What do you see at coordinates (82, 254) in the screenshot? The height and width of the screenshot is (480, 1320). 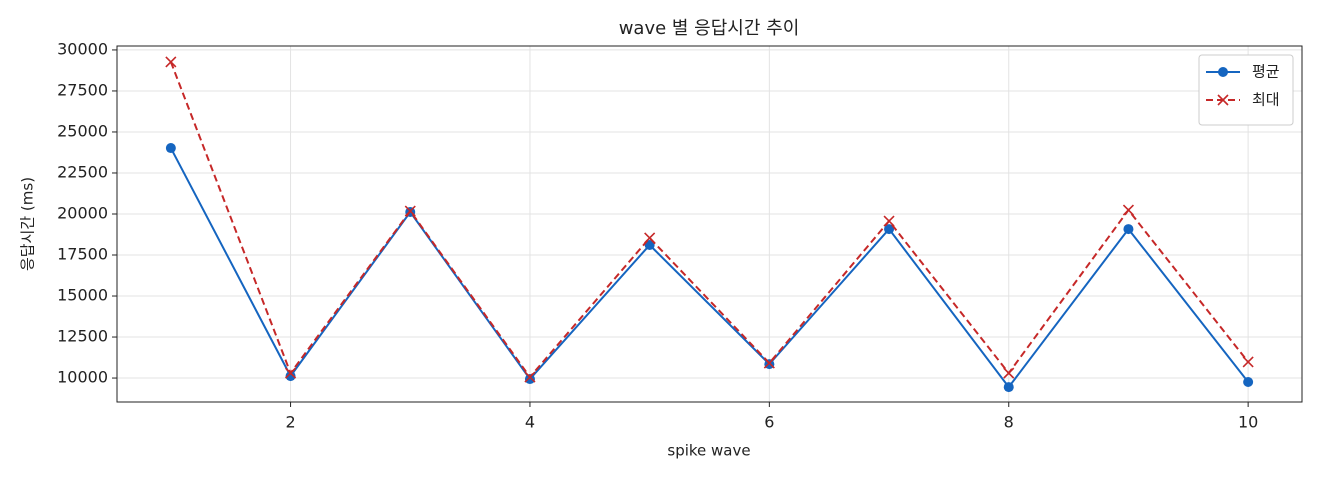 I see `y-tick-label: 17500` at bounding box center [82, 254].